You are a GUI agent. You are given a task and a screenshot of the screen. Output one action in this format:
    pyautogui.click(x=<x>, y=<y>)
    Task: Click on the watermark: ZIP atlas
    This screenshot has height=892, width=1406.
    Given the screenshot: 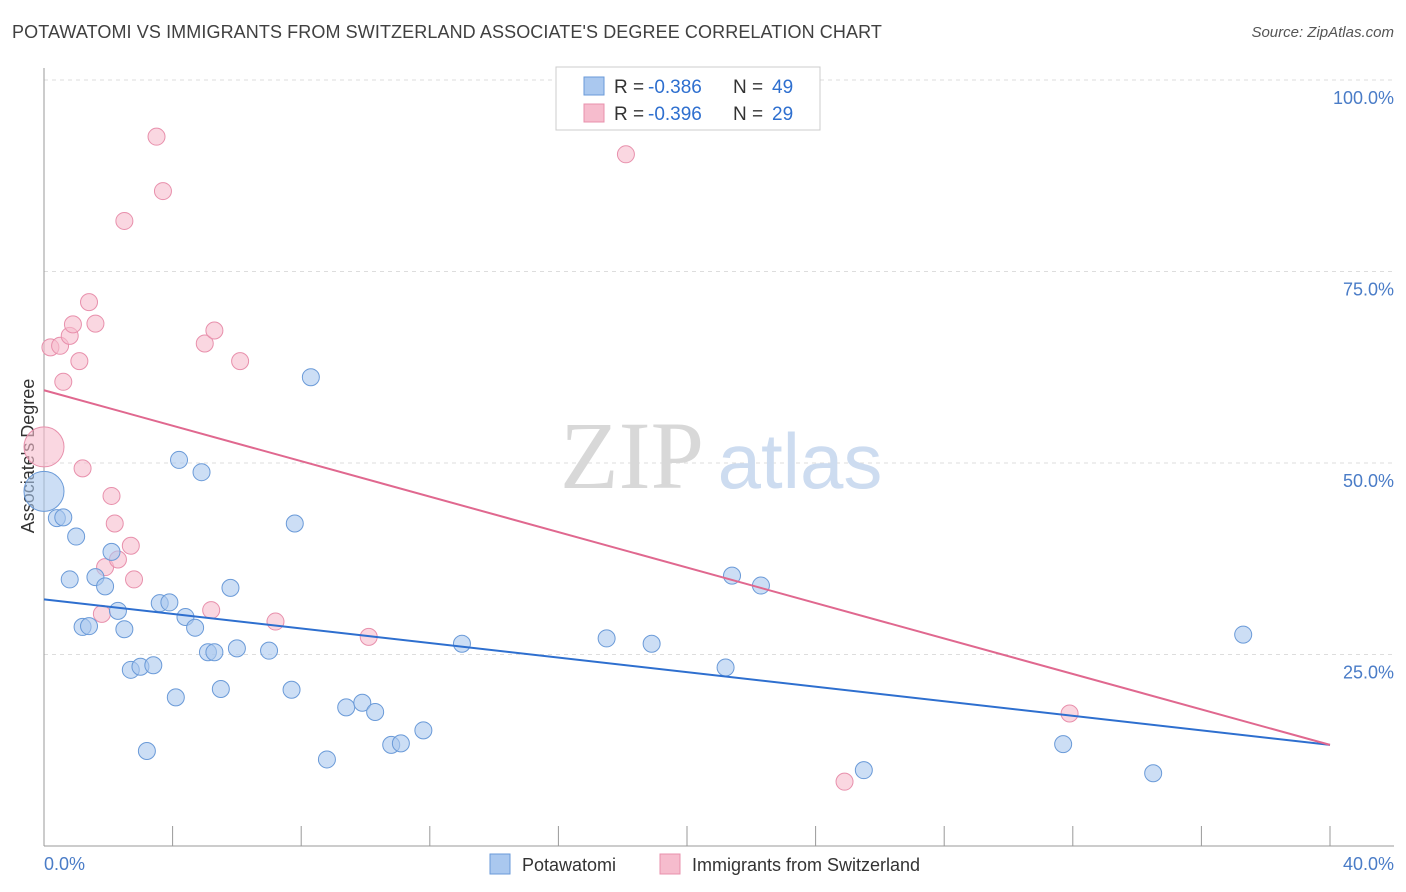 What is the action you would take?
    pyautogui.click(x=721, y=455)
    